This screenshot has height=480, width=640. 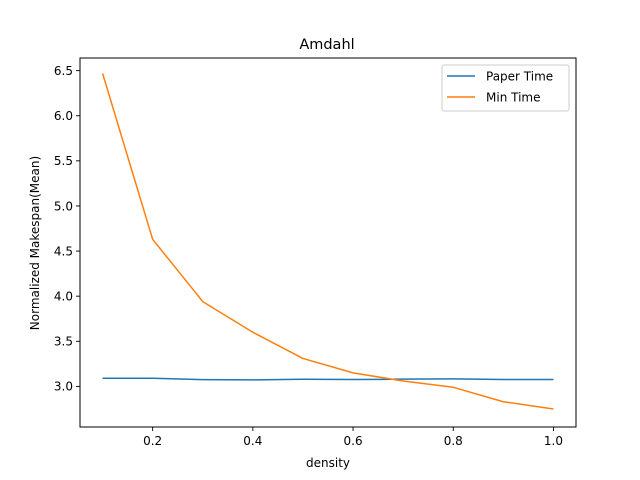 I want to click on x-tick-label: 0.4, so click(x=252, y=441).